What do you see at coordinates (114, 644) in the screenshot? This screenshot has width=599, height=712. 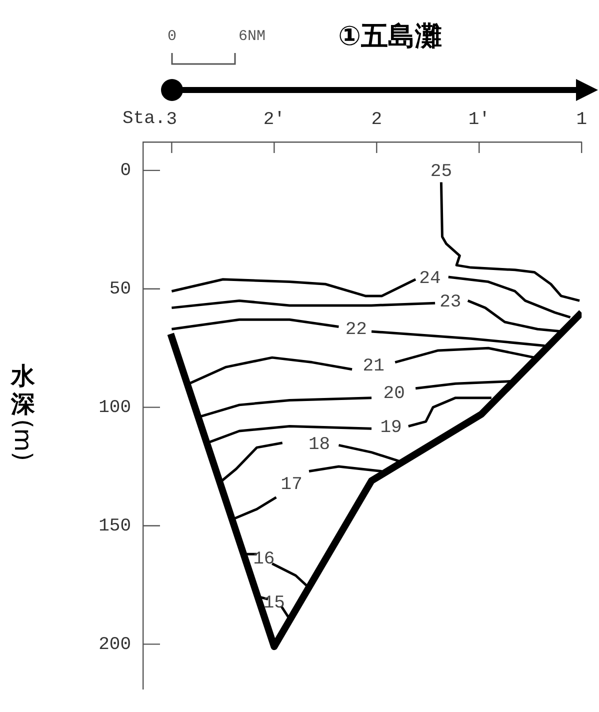 I see `y-tick-label: 200` at bounding box center [114, 644].